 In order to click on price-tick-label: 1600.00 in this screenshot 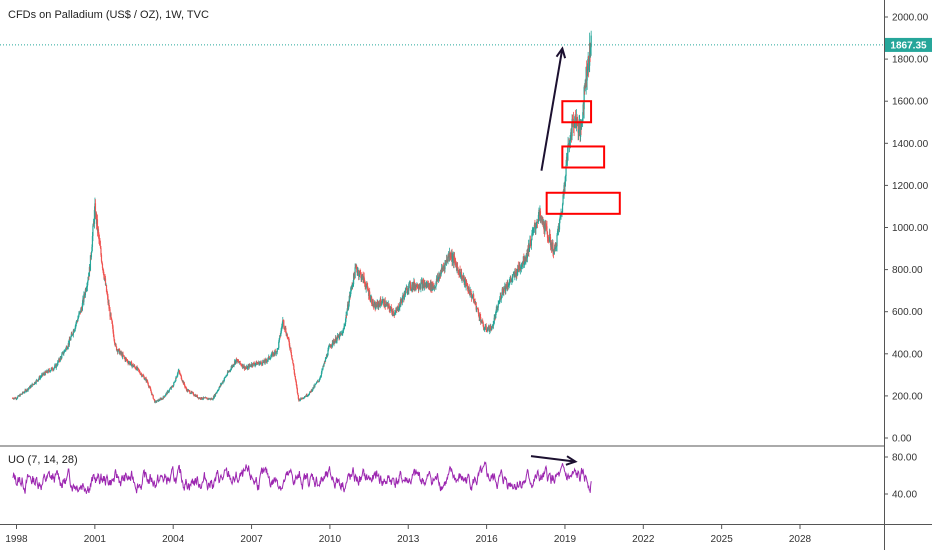, I will do `click(910, 102)`.